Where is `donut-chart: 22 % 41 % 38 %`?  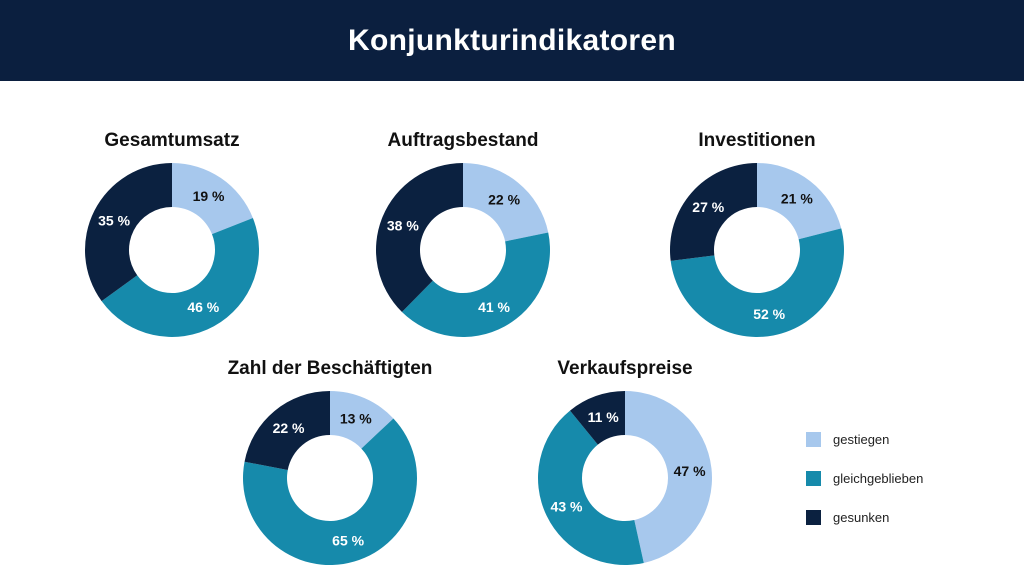 donut-chart: 22 % 41 % 38 % is located at coordinates (463, 250).